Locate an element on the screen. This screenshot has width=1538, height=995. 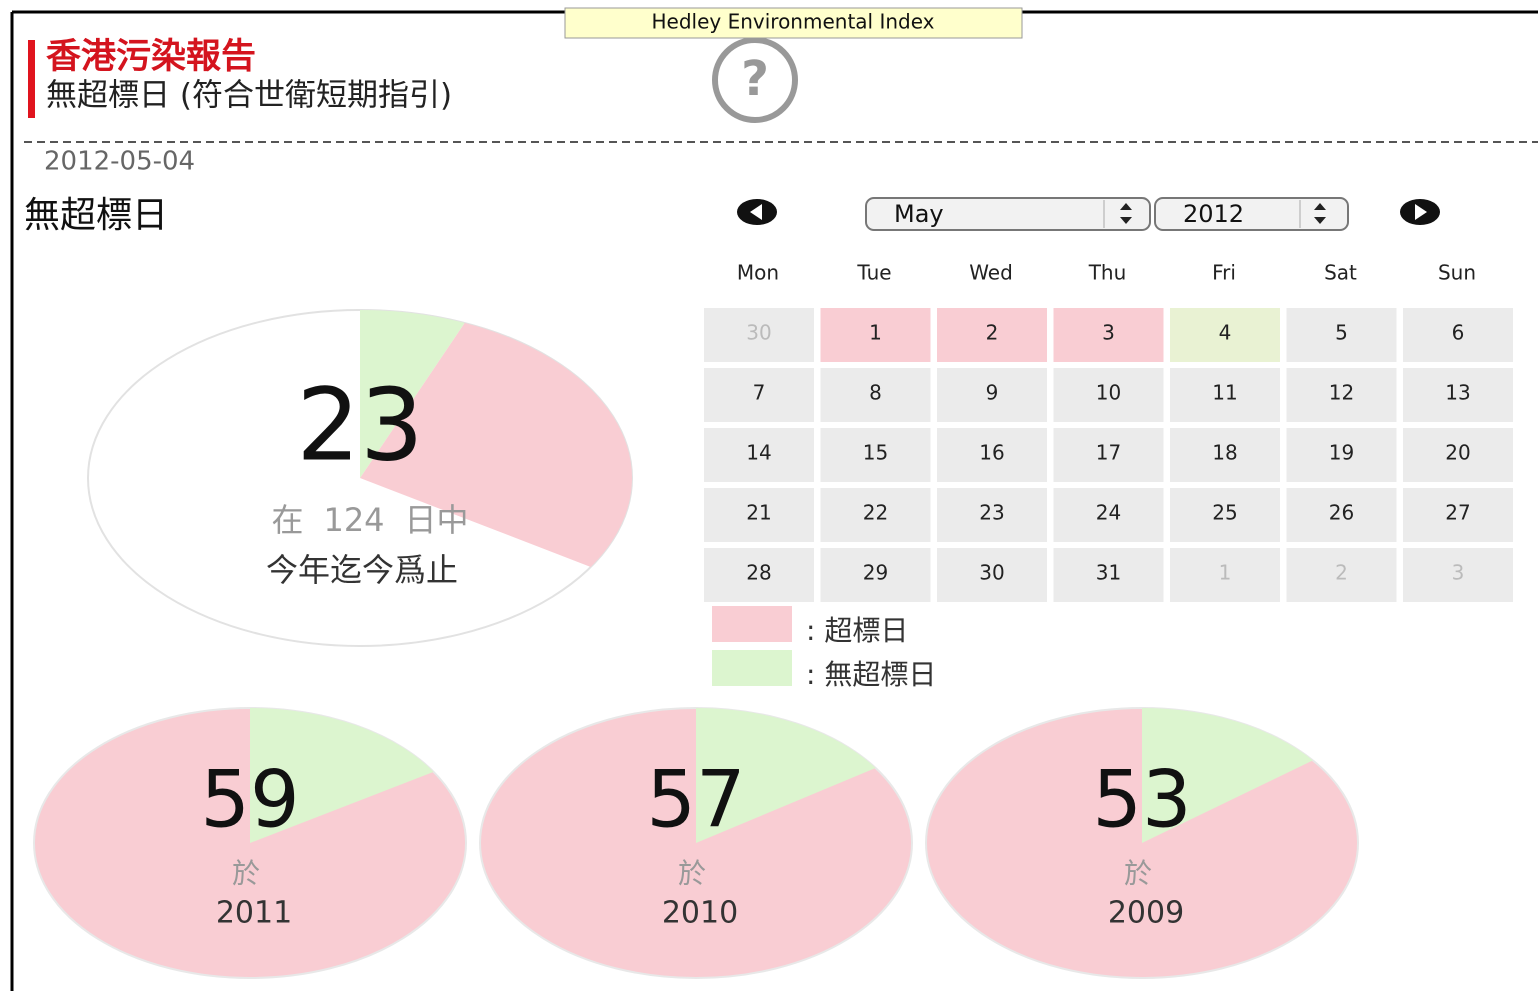
history-year: 2011 is located at coordinates (254, 913).